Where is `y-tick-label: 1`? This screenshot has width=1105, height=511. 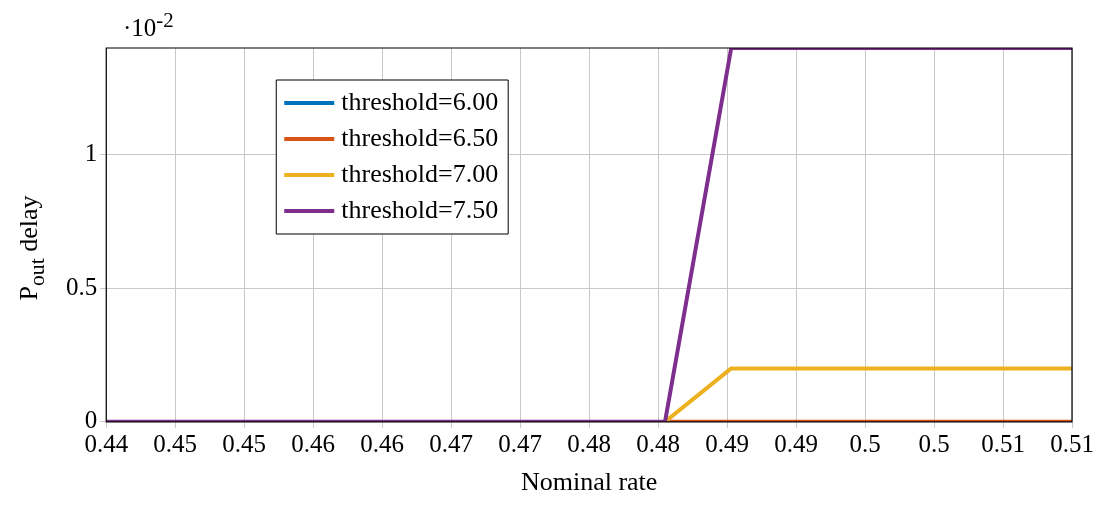
y-tick-label: 1 is located at coordinates (91, 153).